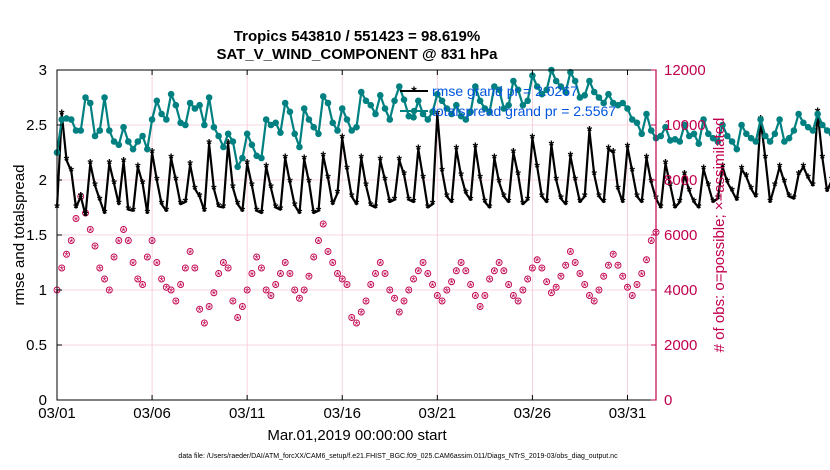 This screenshot has width=830, height=470. I want to click on x-tick-label: 03/11, so click(247, 413).